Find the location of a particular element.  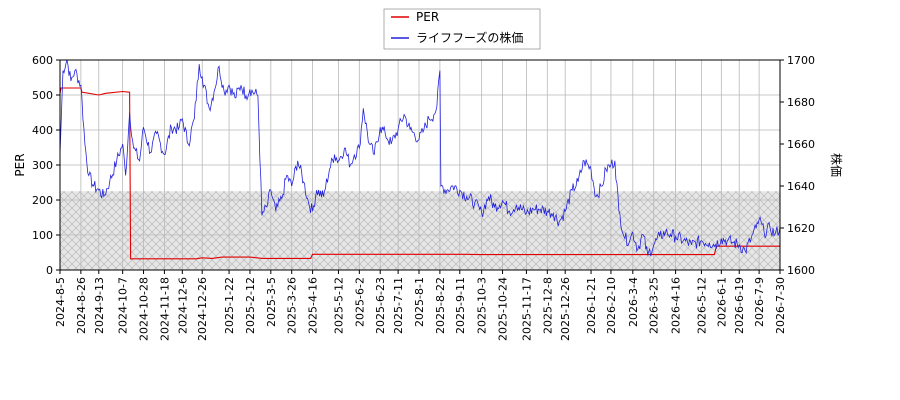

y-left-tick-label: 200 is located at coordinates (42, 200).